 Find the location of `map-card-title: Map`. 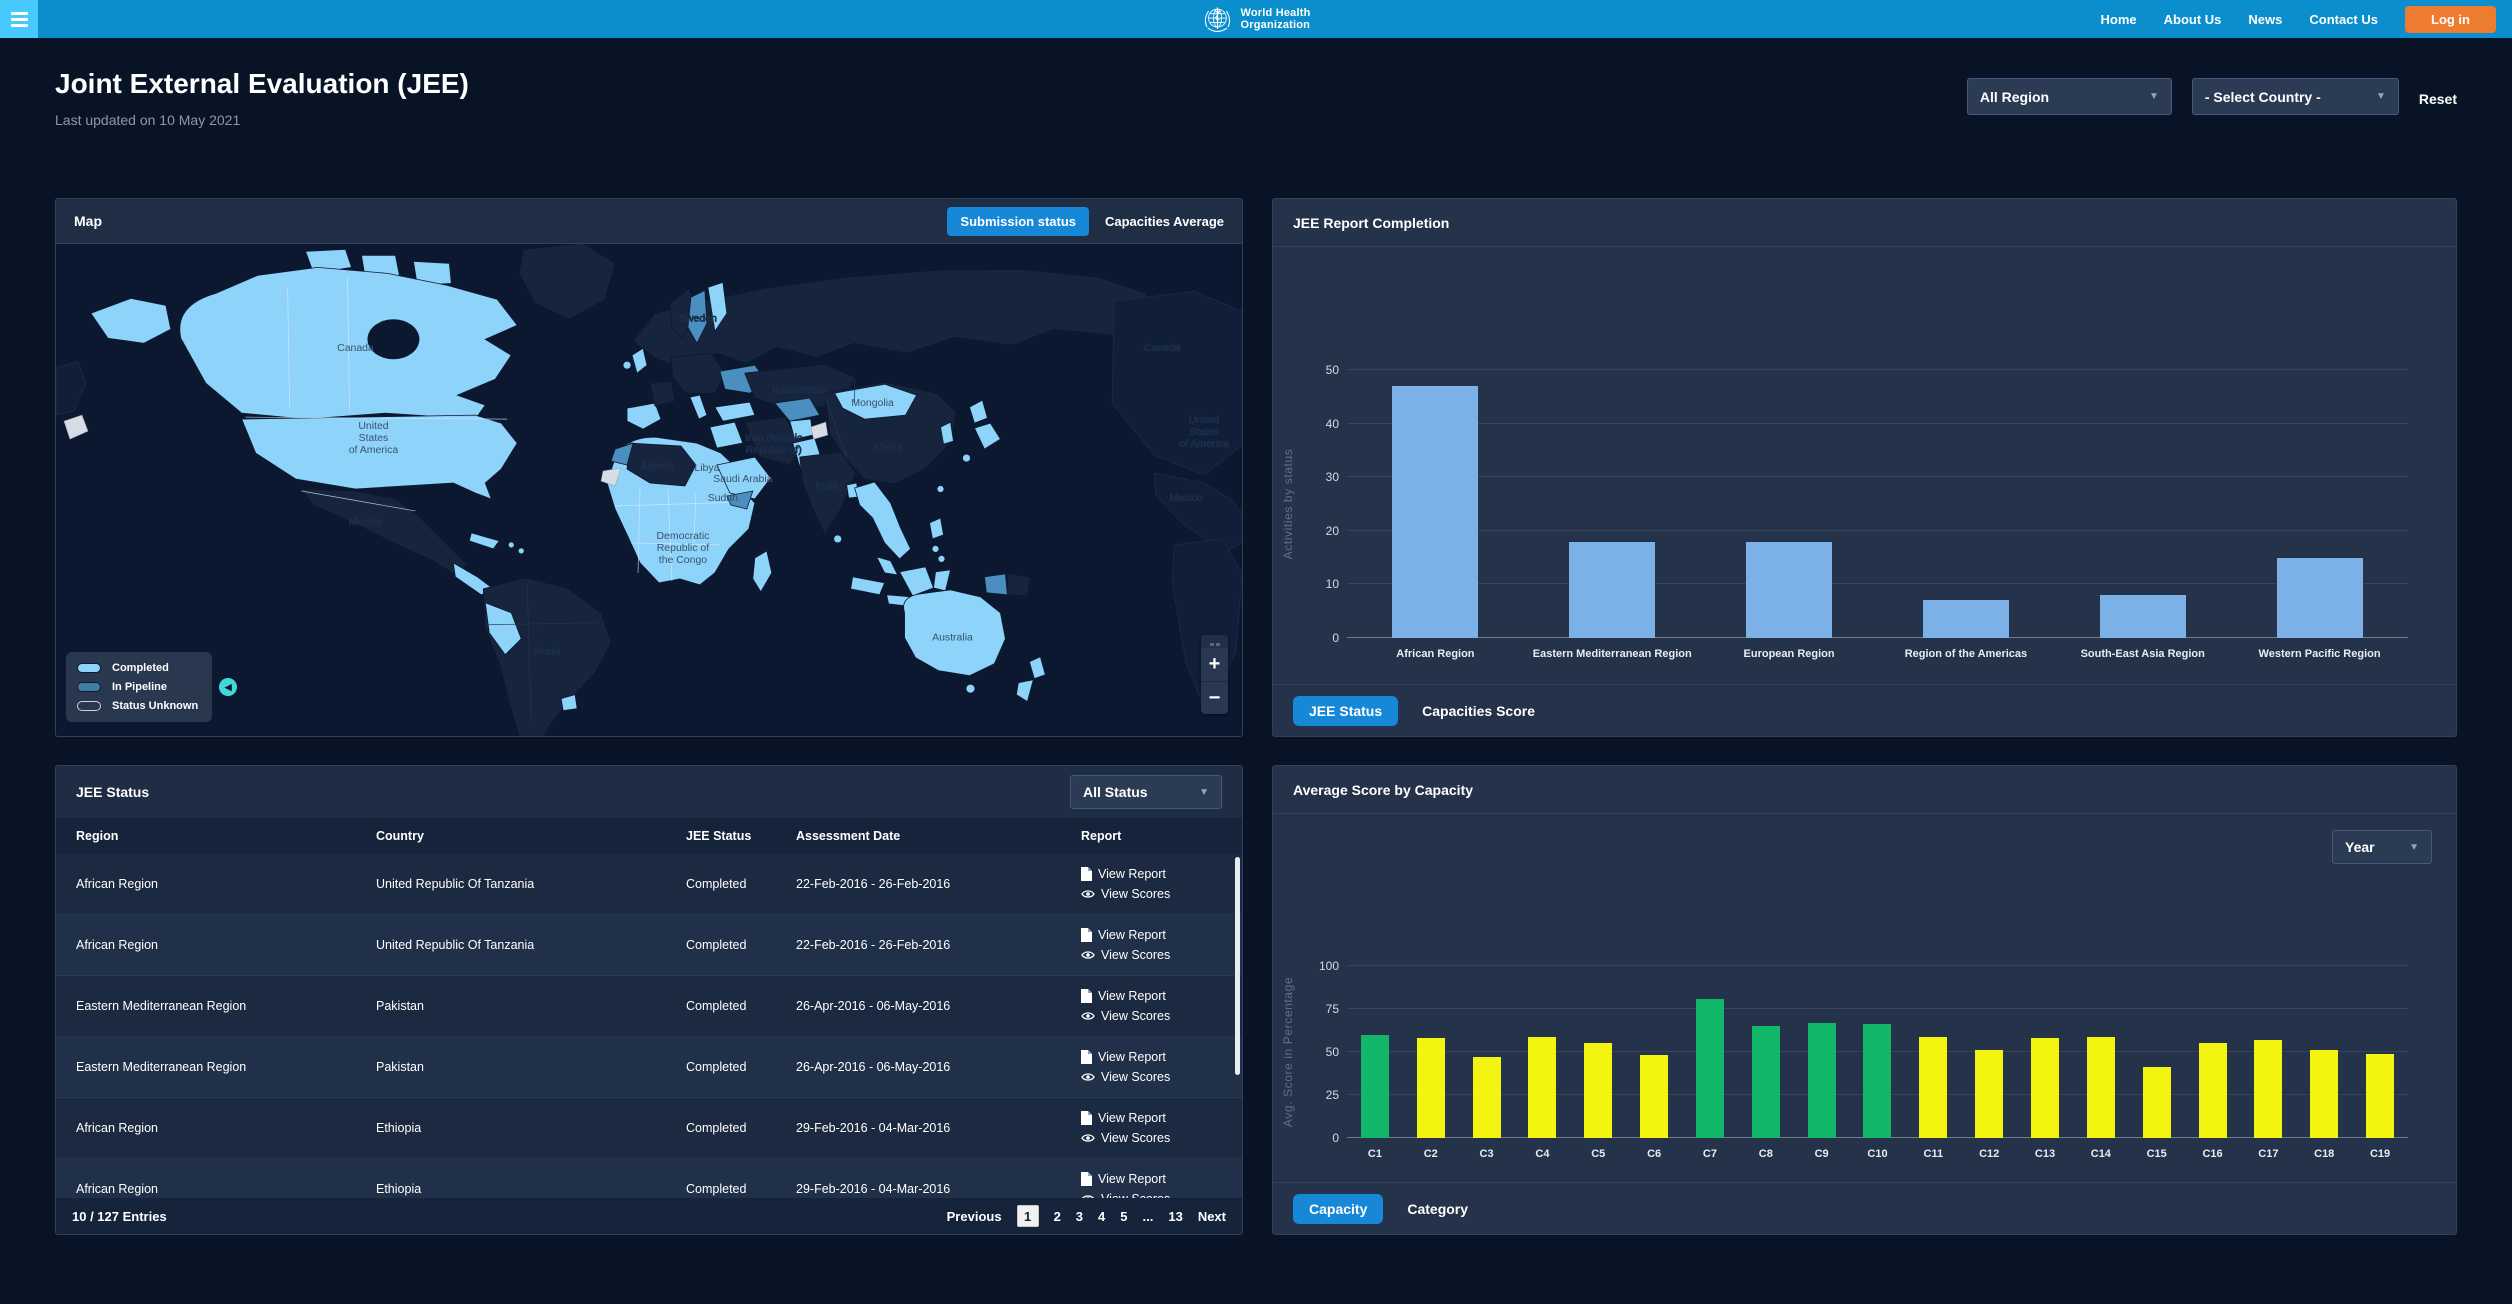

map-card-title: Map is located at coordinates (88, 221).